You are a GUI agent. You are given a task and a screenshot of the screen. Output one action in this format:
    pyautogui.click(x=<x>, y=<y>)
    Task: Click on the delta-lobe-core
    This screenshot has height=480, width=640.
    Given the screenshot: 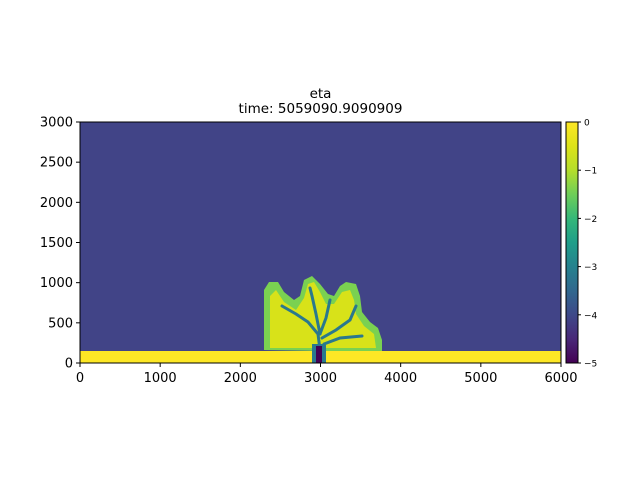 What is the action you would take?
    pyautogui.click(x=323, y=315)
    